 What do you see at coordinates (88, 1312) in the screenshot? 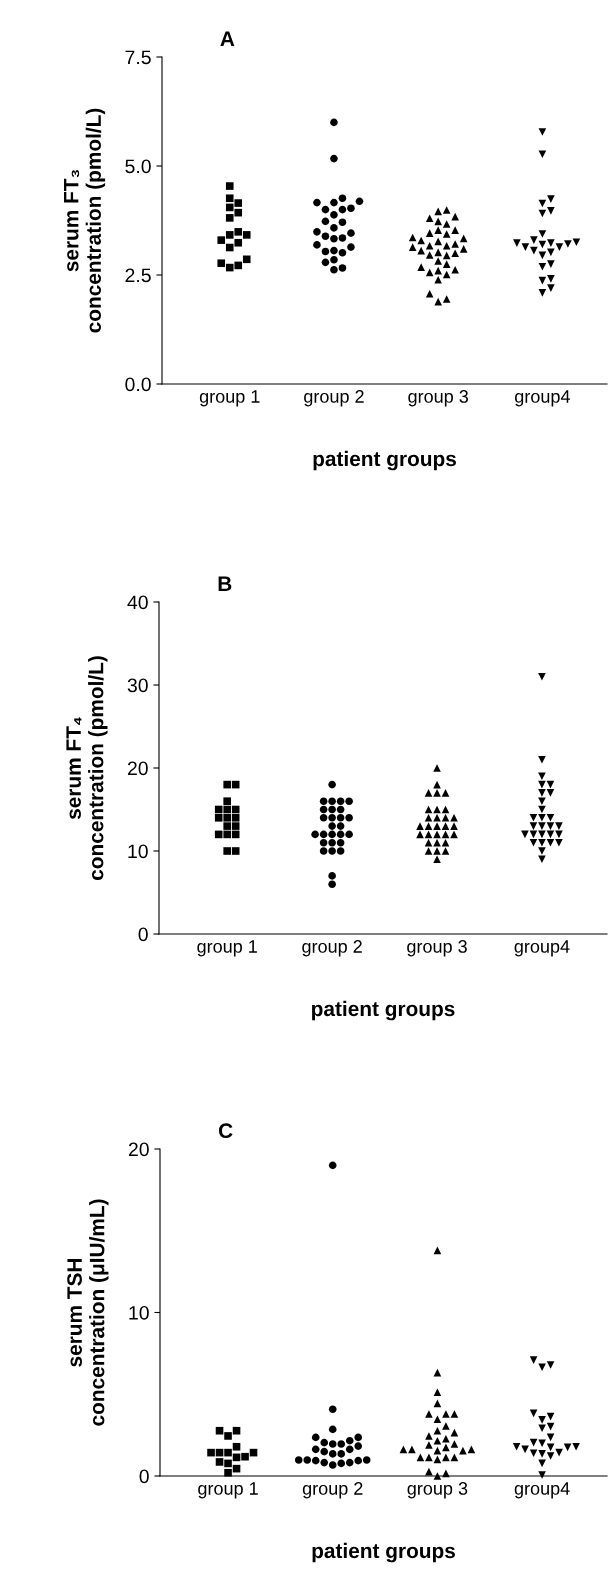
I see `y-axis-title: serum TSH concentration (μIU/mL)` at bounding box center [88, 1312].